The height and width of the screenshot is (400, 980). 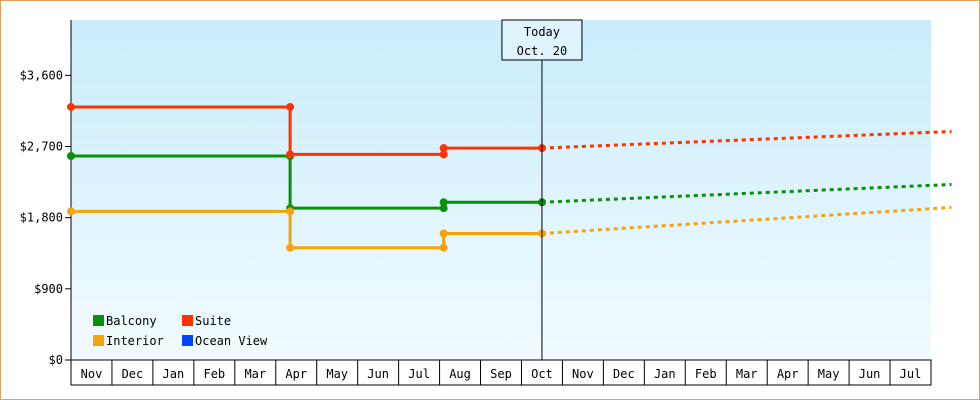 What do you see at coordinates (542, 51) in the screenshot?
I see `today-date-label: Oct. 20` at bounding box center [542, 51].